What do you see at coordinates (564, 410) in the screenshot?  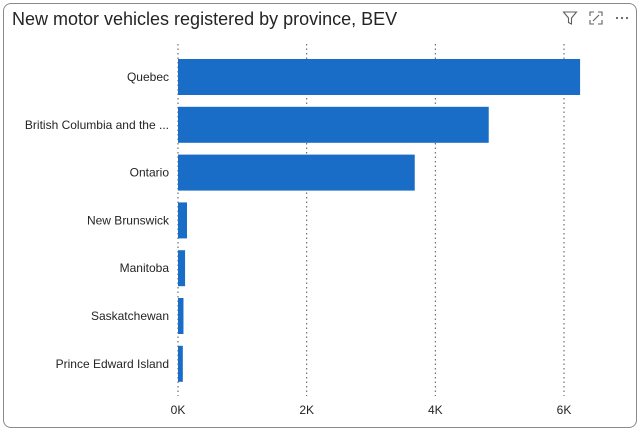 I see `x-tick-label: 6K` at bounding box center [564, 410].